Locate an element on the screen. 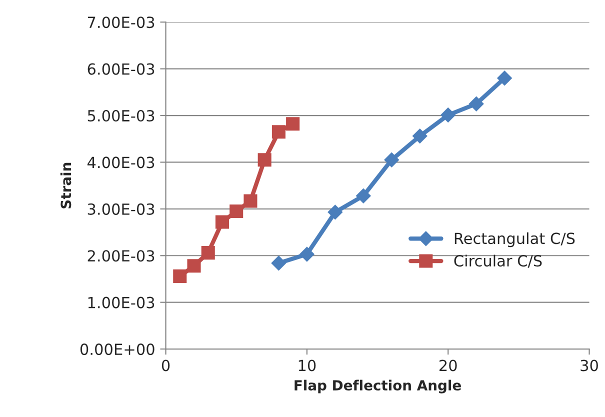  x-axis-title: Flap Deflection Angle is located at coordinates (377, 387).